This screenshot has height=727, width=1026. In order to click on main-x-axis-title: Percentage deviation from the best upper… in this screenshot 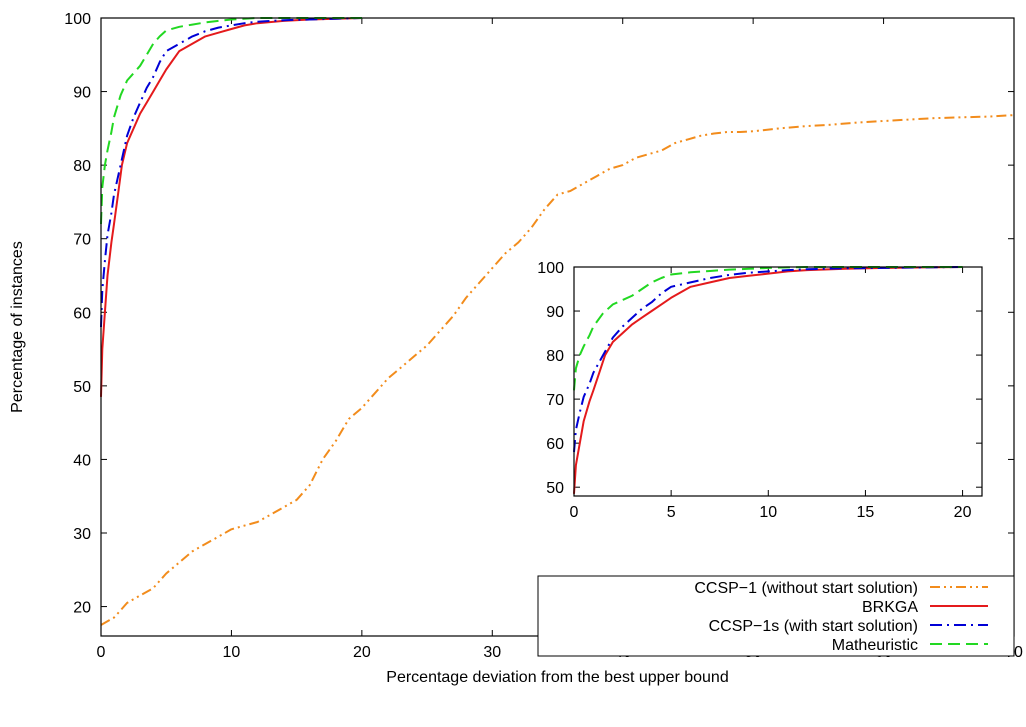, I will do `click(557, 677)`.